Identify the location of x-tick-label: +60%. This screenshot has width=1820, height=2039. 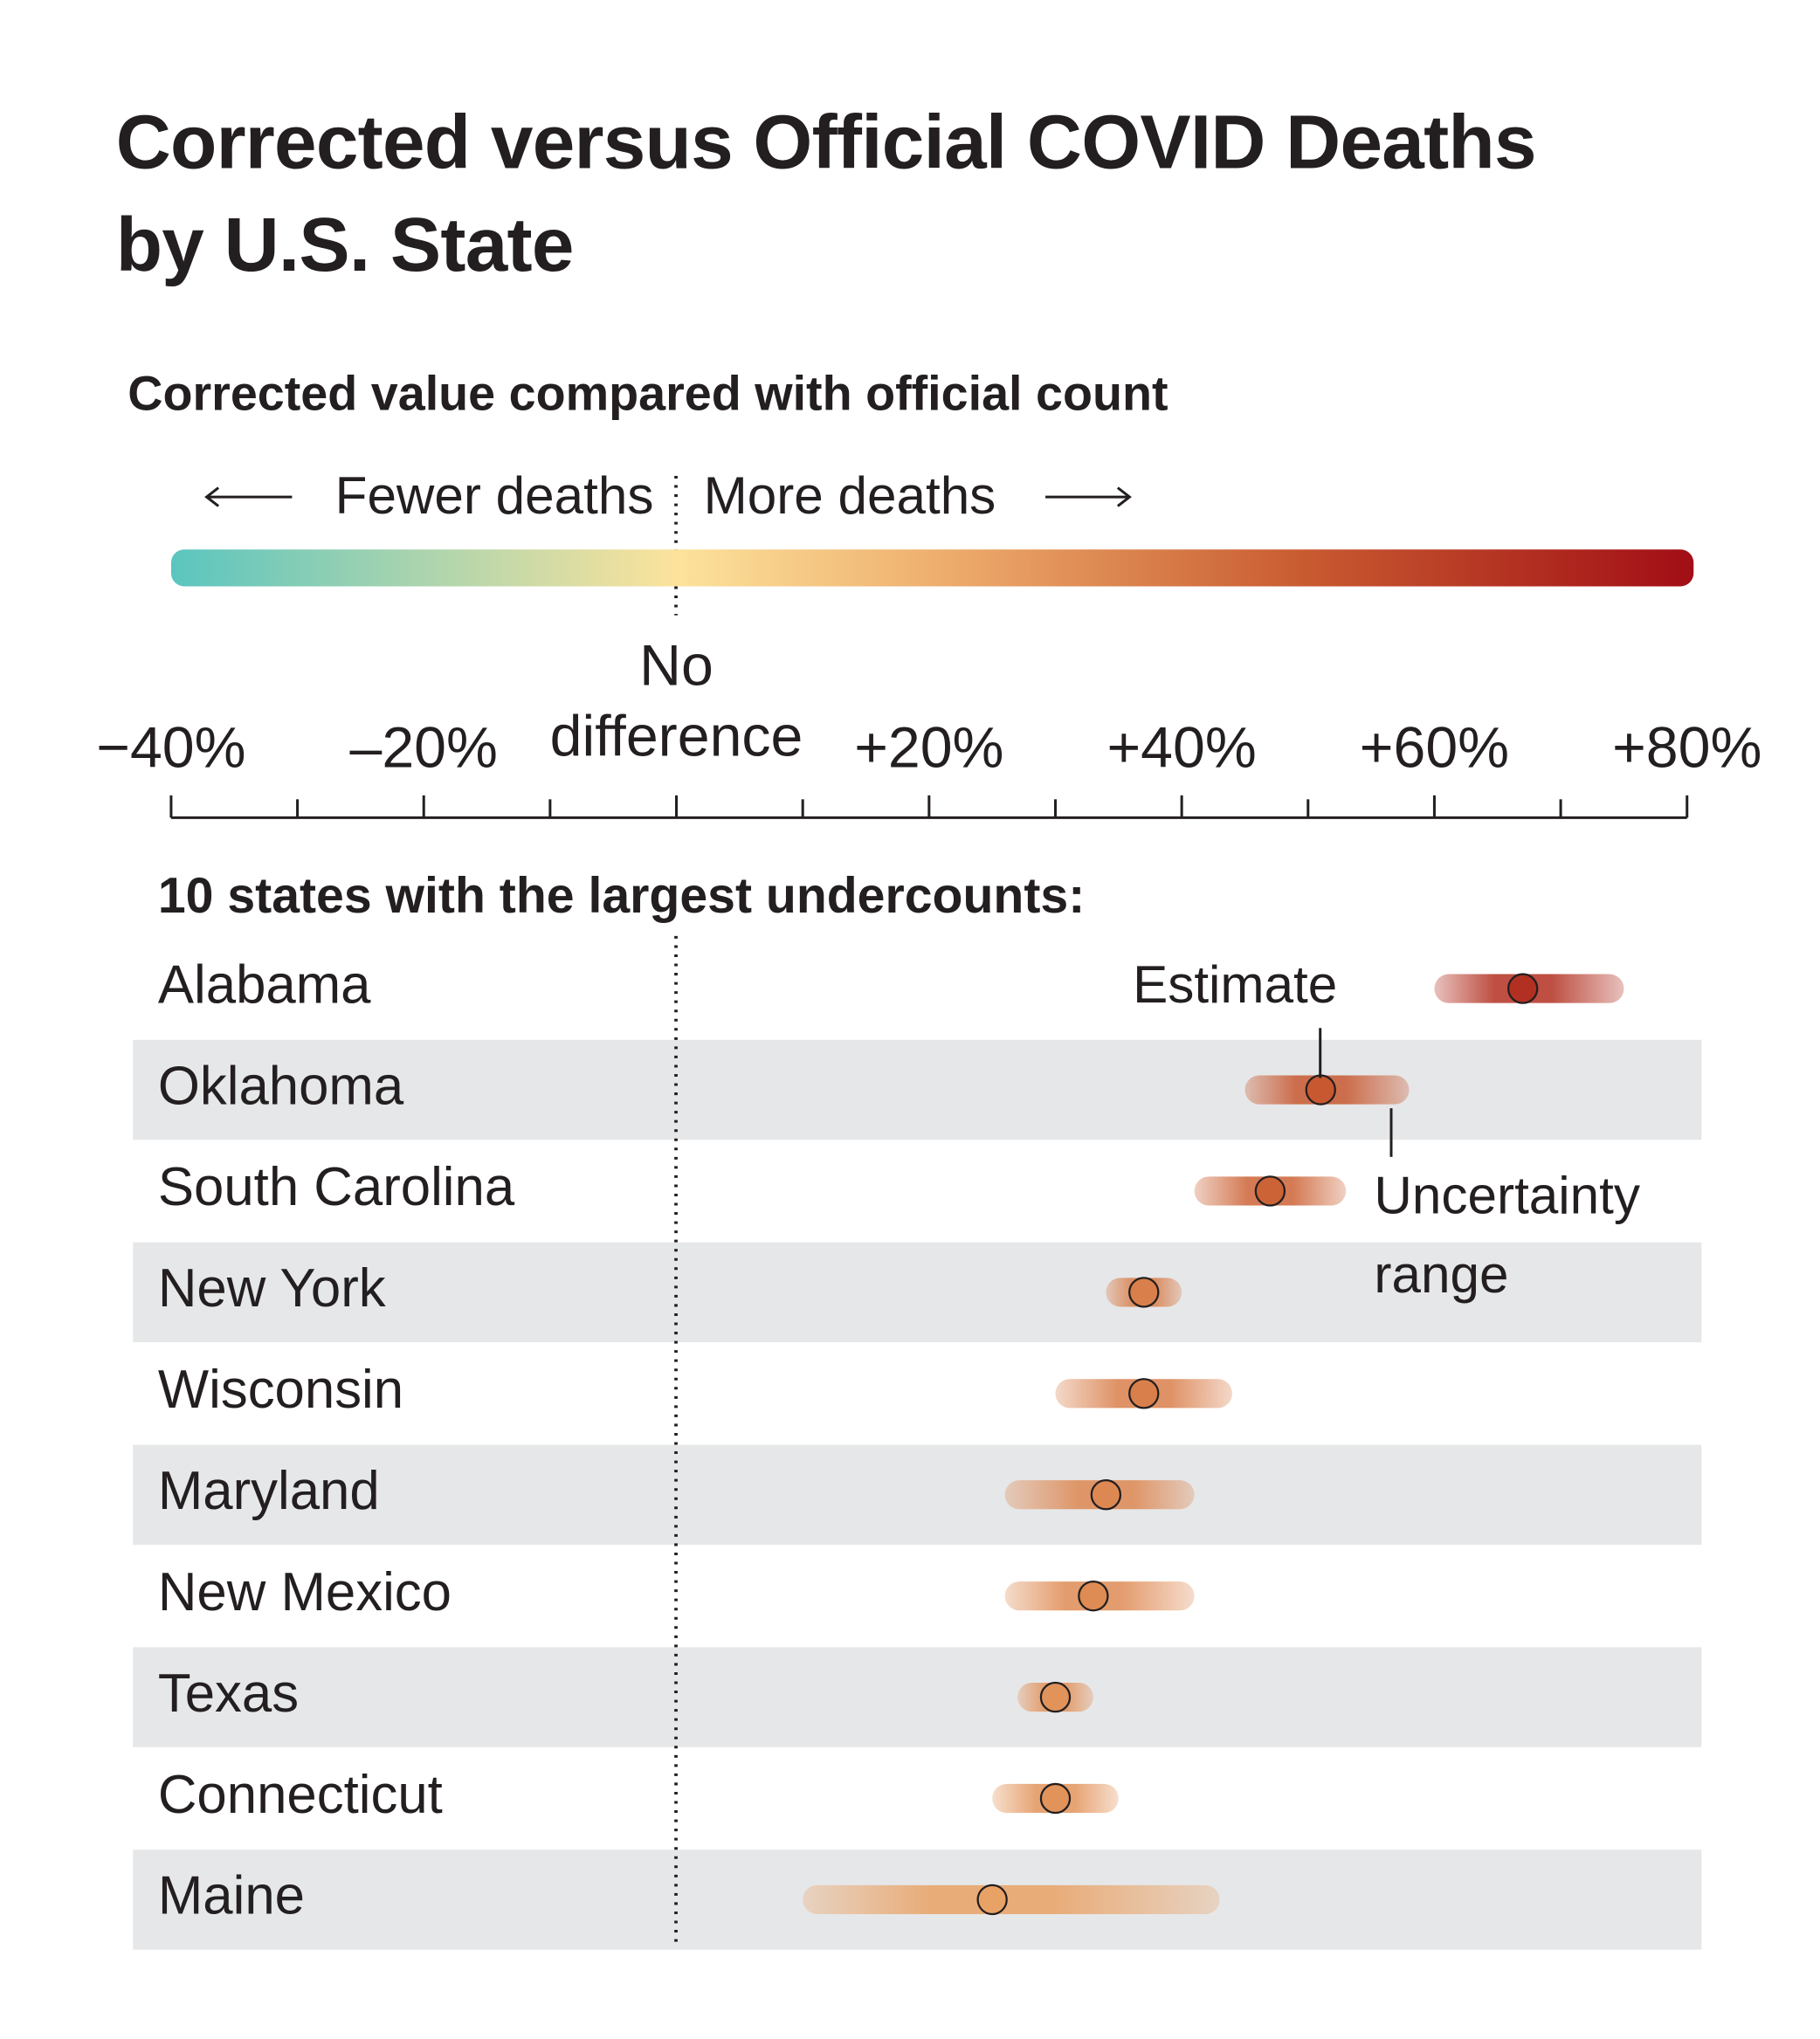
(1434, 749).